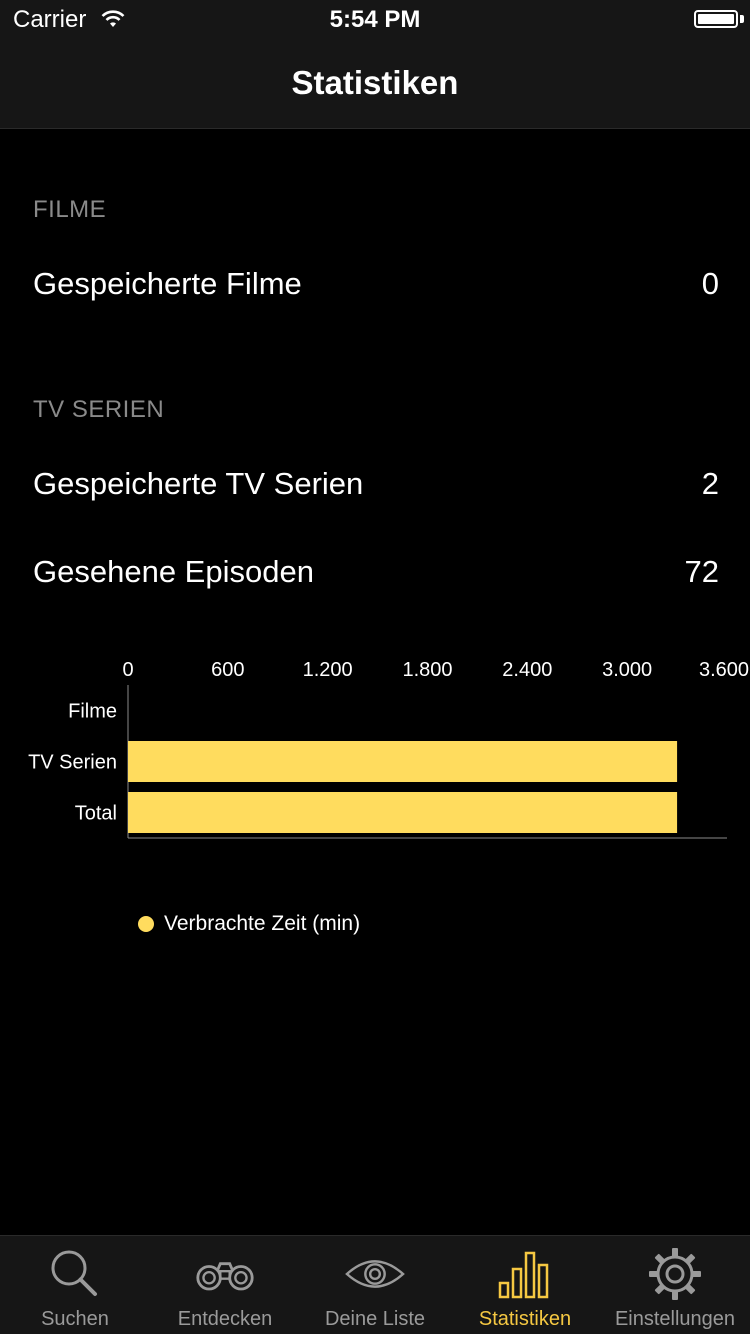 This screenshot has width=750, height=1334. What do you see at coordinates (716, 19) in the screenshot?
I see `battery-icon` at bounding box center [716, 19].